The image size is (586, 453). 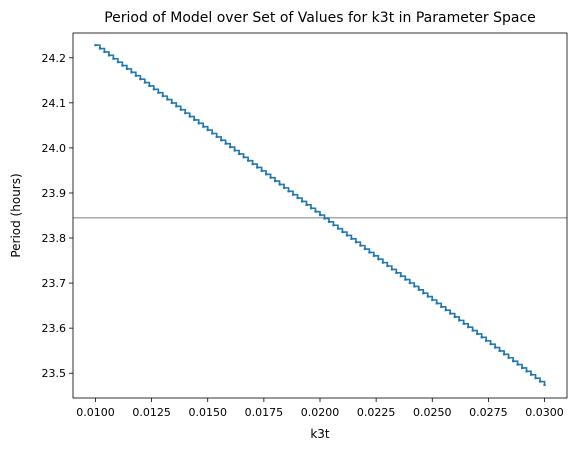 What do you see at coordinates (320, 434) in the screenshot?
I see `x-axis-label: k3t` at bounding box center [320, 434].